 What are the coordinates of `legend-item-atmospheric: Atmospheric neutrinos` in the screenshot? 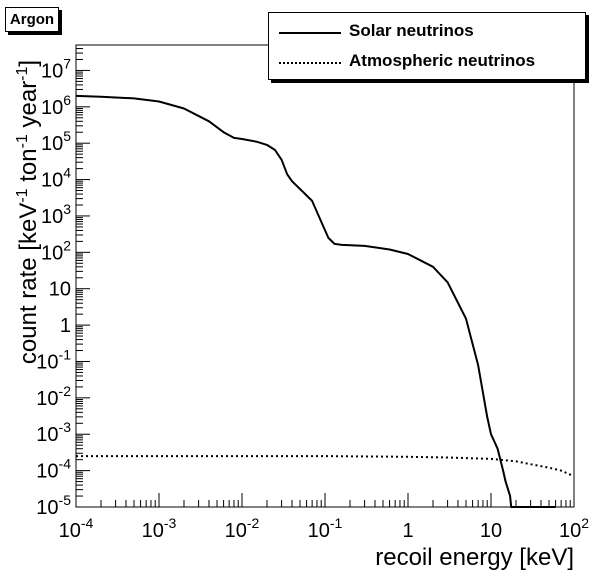 It's located at (427, 61).